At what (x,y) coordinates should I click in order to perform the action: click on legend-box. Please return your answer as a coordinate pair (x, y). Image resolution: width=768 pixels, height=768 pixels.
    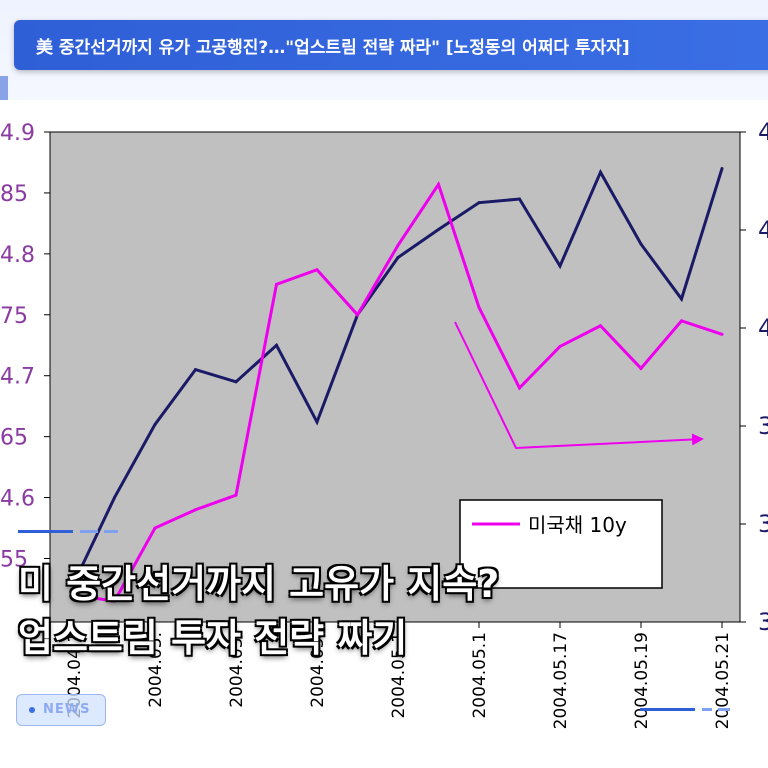
    Looking at the image, I should click on (561, 544).